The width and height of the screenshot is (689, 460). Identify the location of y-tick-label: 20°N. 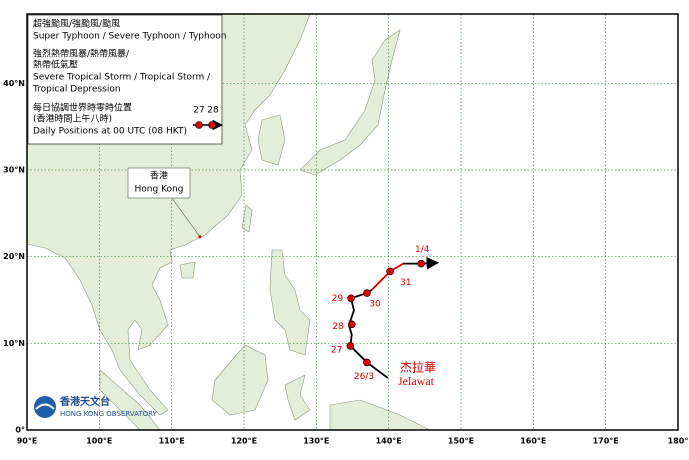
(14, 256).